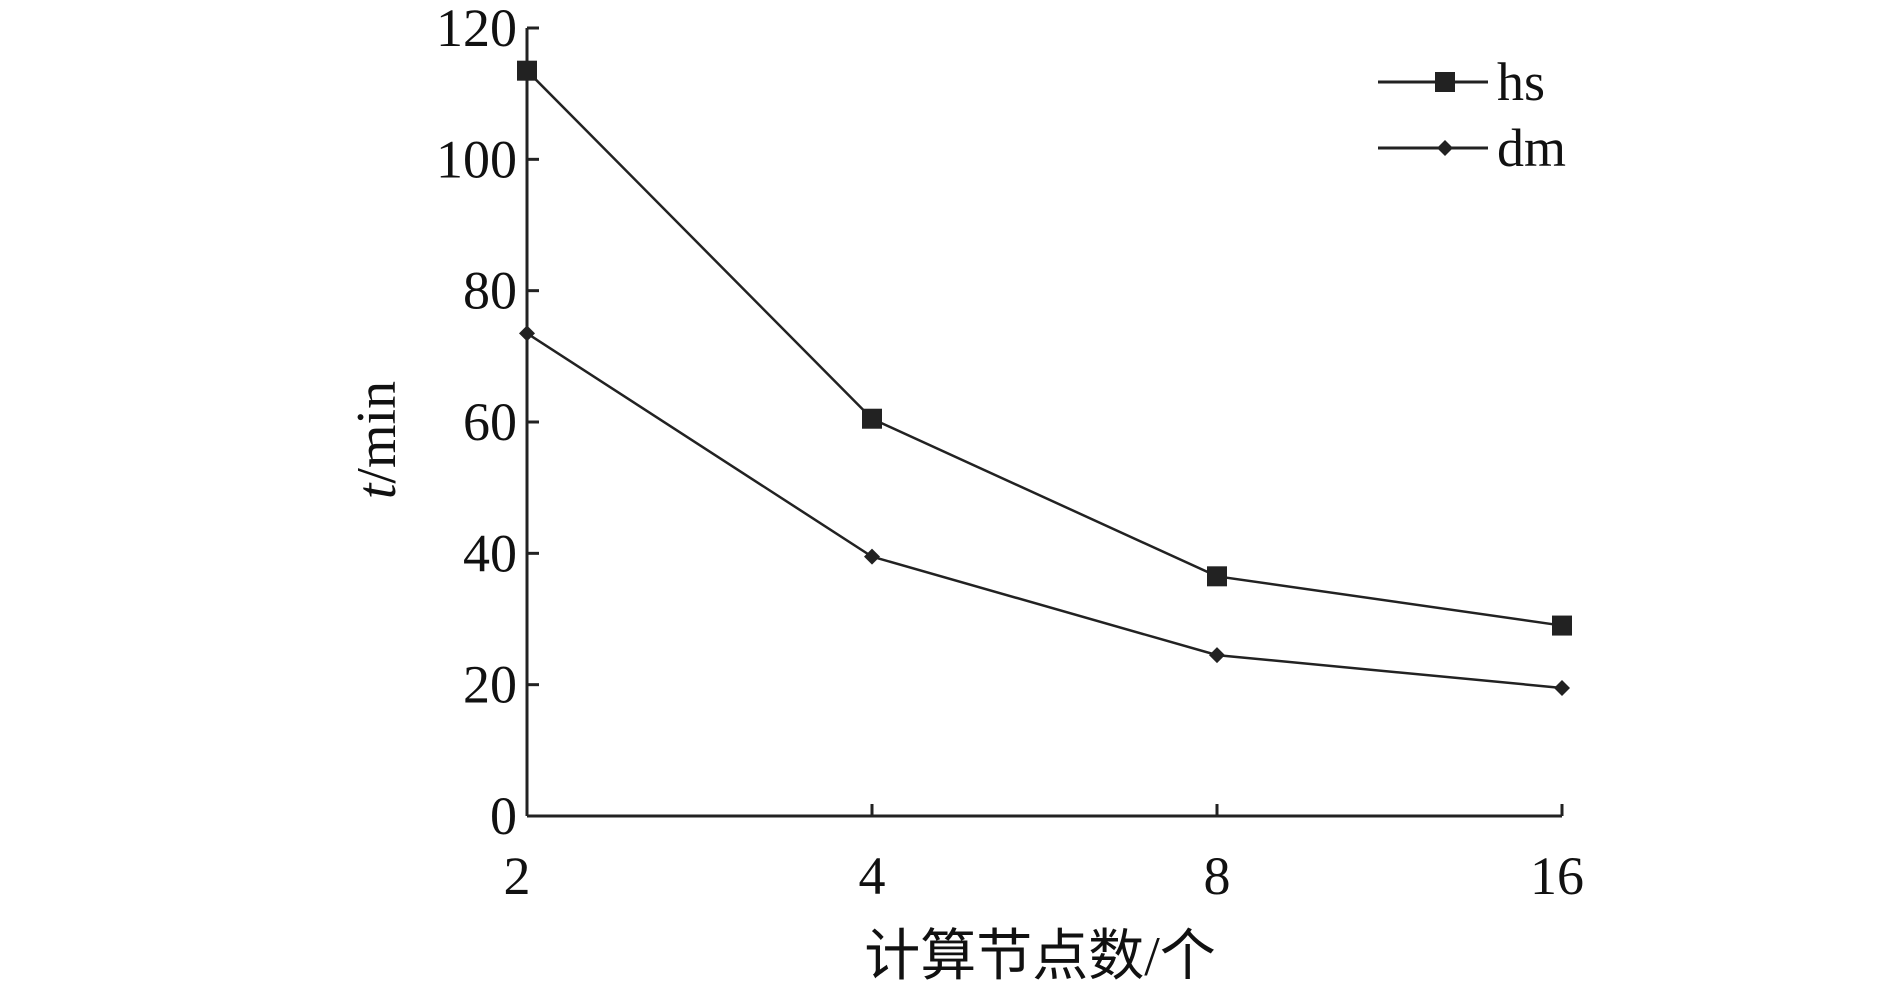 The height and width of the screenshot is (986, 1890). I want to click on x-tick-label: 16, so click(1557, 876).